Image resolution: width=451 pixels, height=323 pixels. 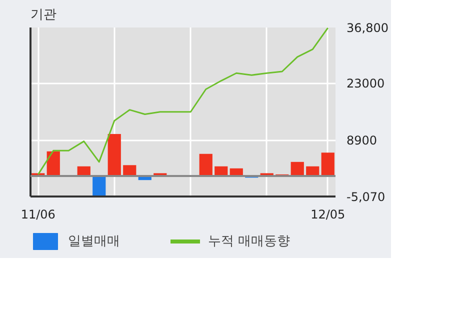 What do you see at coordinates (38, 215) in the screenshot?
I see `x-tick-label: 11/06` at bounding box center [38, 215].